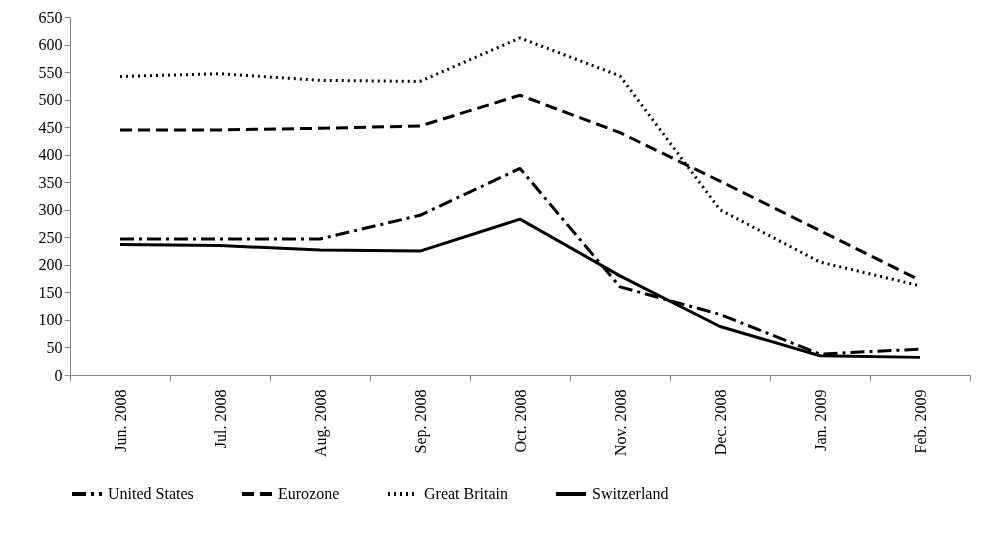  I want to click on y-tick-label: 50, so click(54, 347).